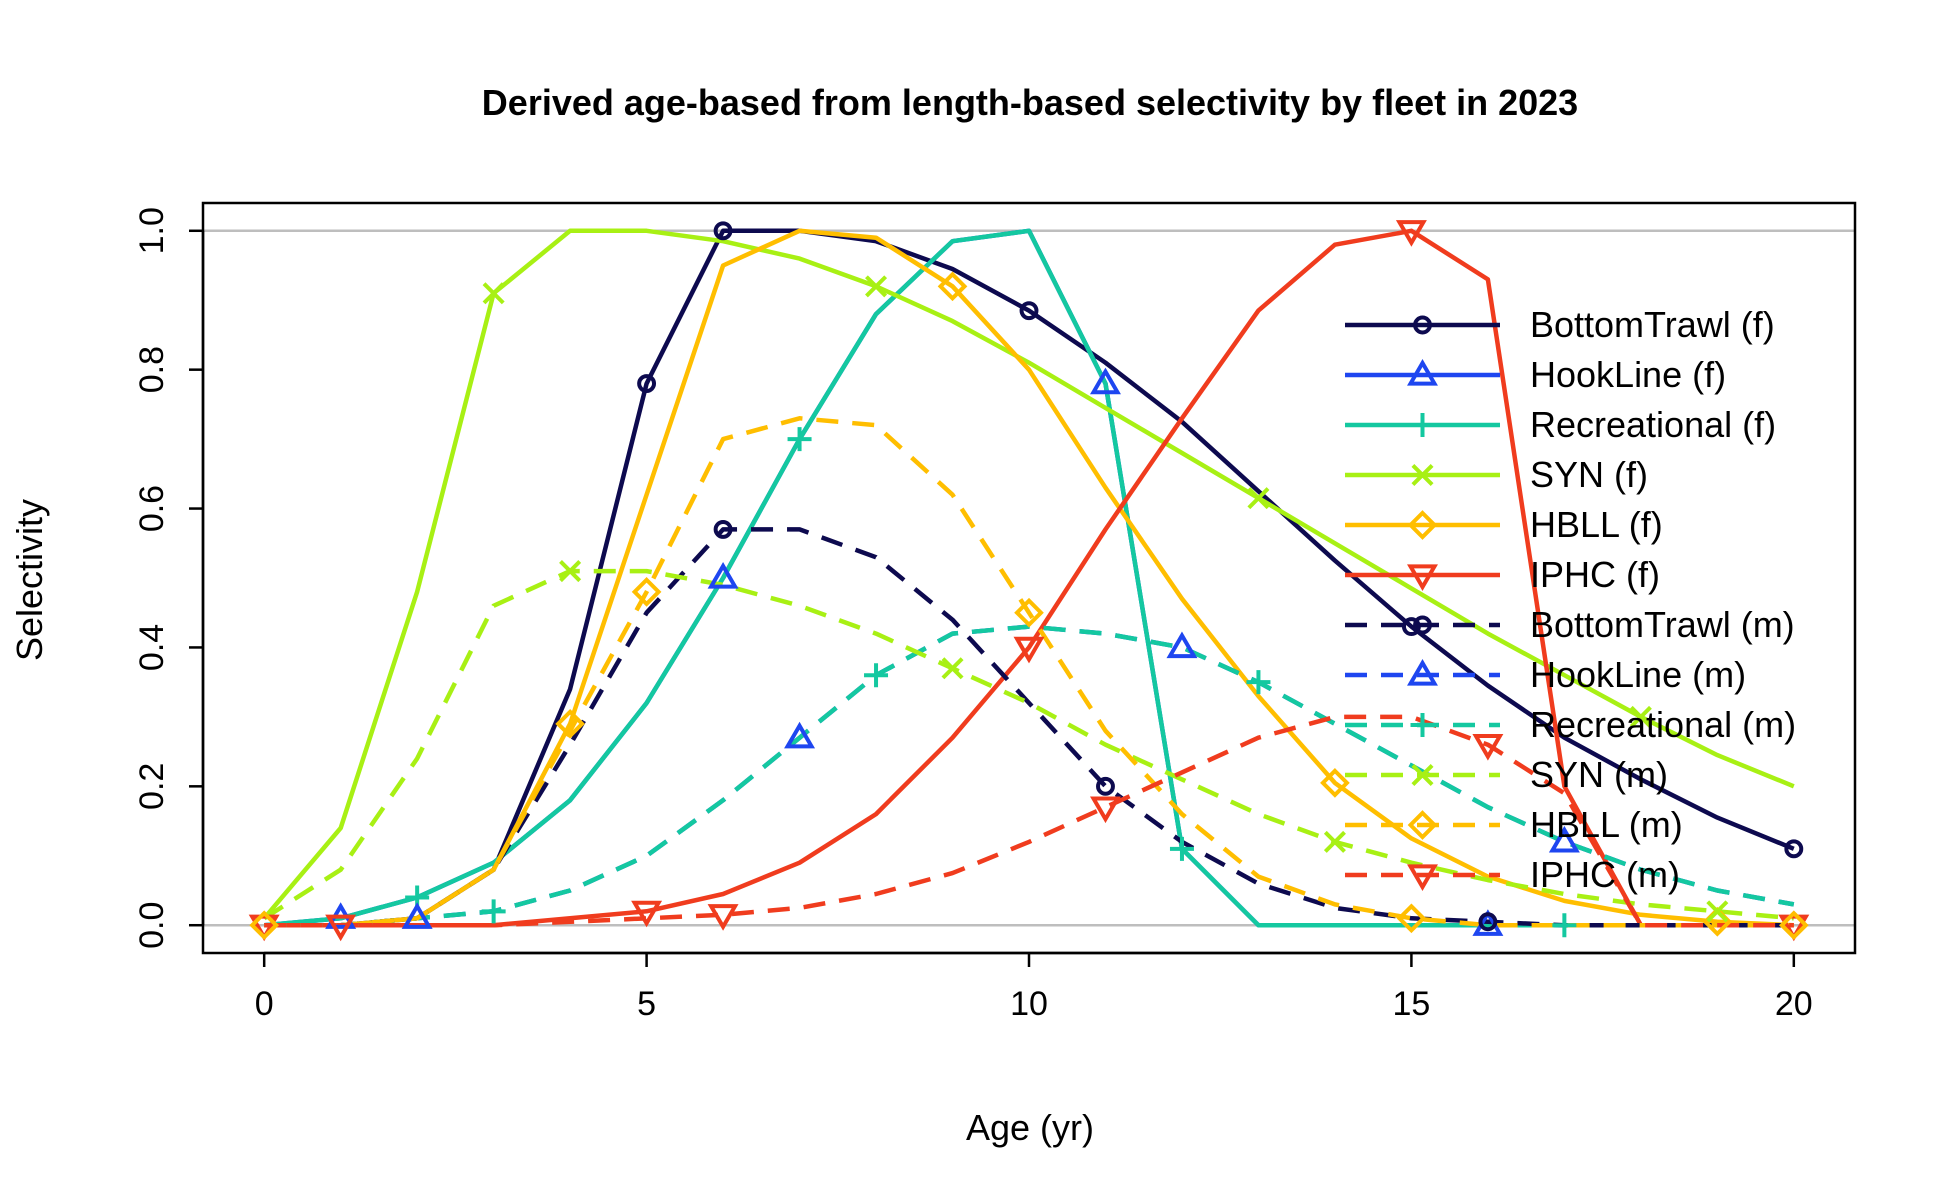  I want to click on legend-label-bottomtrawl-f: BottomTrawl (f), so click(1652, 324).